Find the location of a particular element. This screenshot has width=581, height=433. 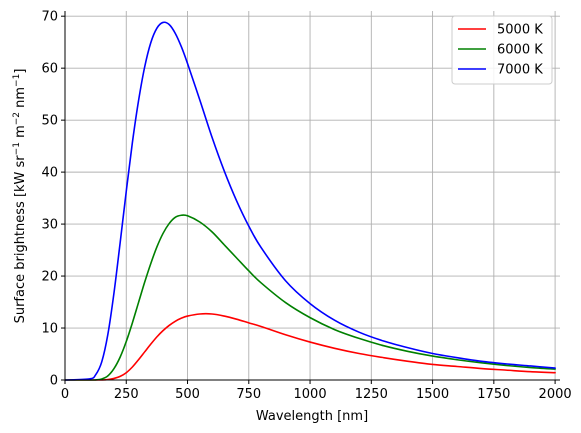

y-label-exp2: −2 is located at coordinates (17, 118).